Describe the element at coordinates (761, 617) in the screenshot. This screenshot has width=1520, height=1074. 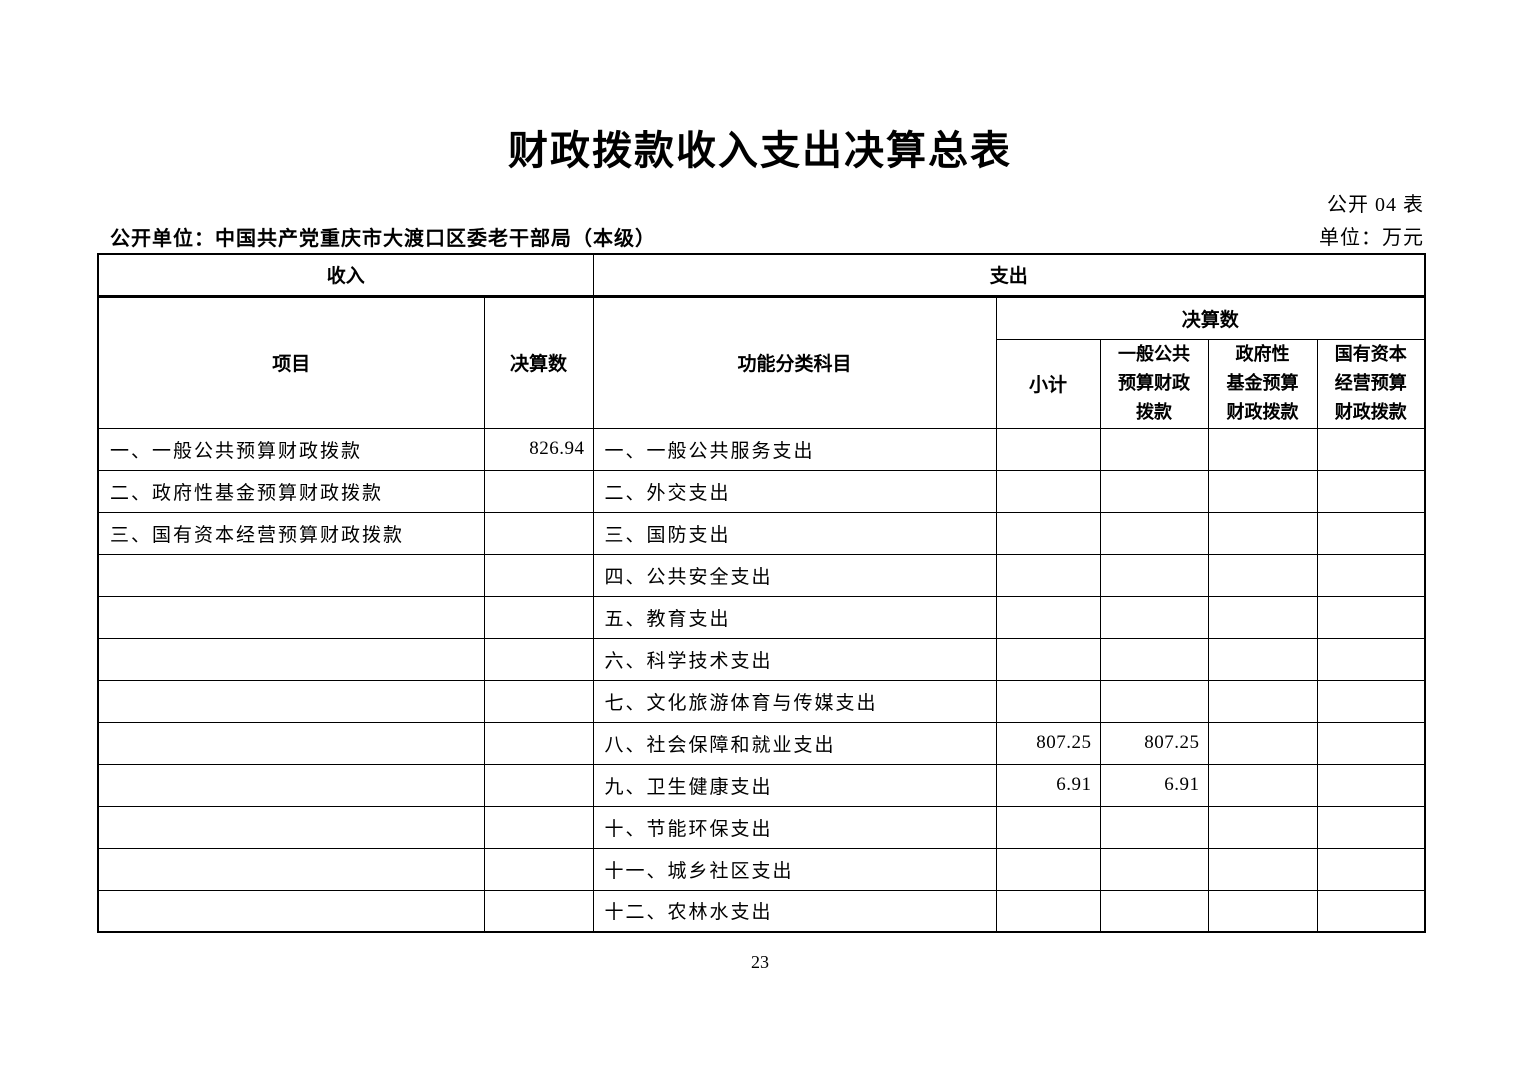
I see `table-row: 五、教育支出` at that location.